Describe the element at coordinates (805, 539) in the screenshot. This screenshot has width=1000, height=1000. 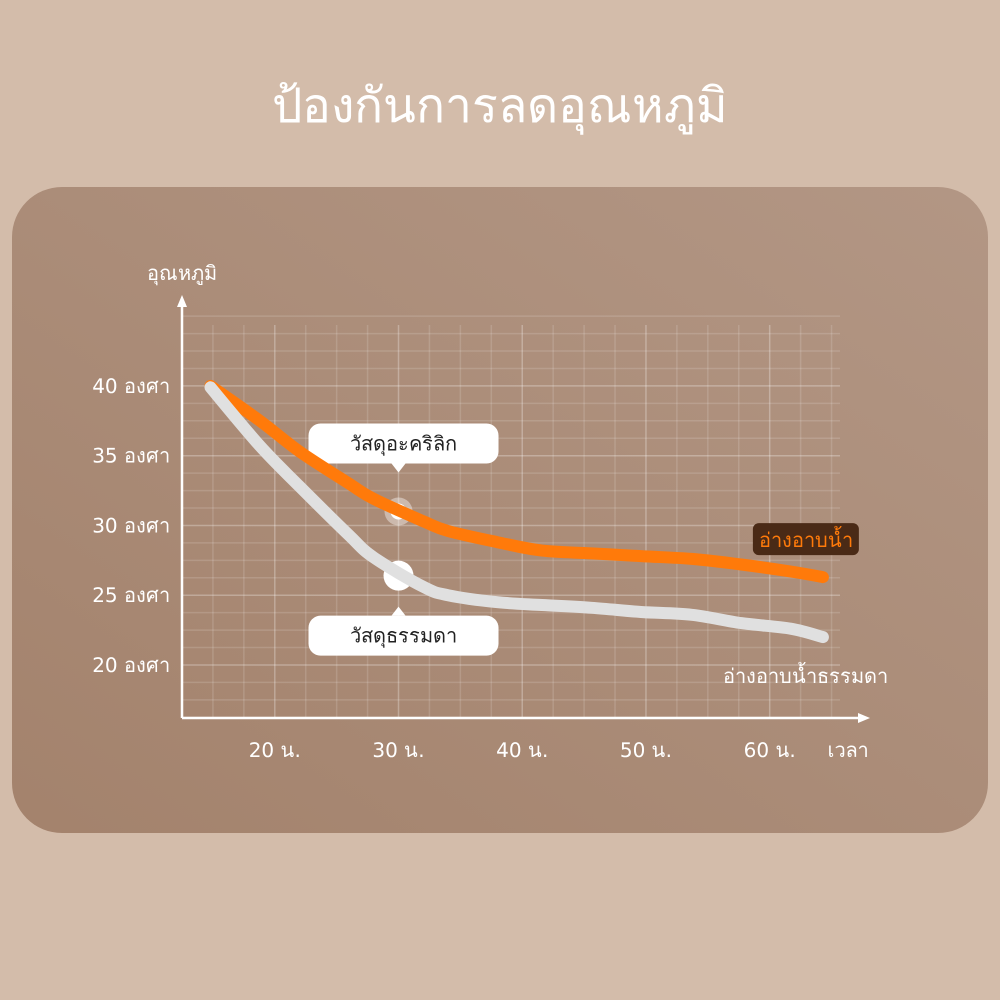
I see `series-label: อ่างอาบน้ำ` at that location.